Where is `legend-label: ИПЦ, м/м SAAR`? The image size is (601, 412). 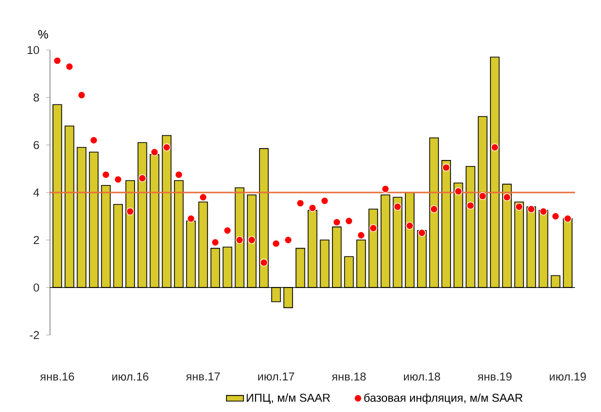
legend-label: ИПЦ, м/м SAAR is located at coordinates (288, 398).